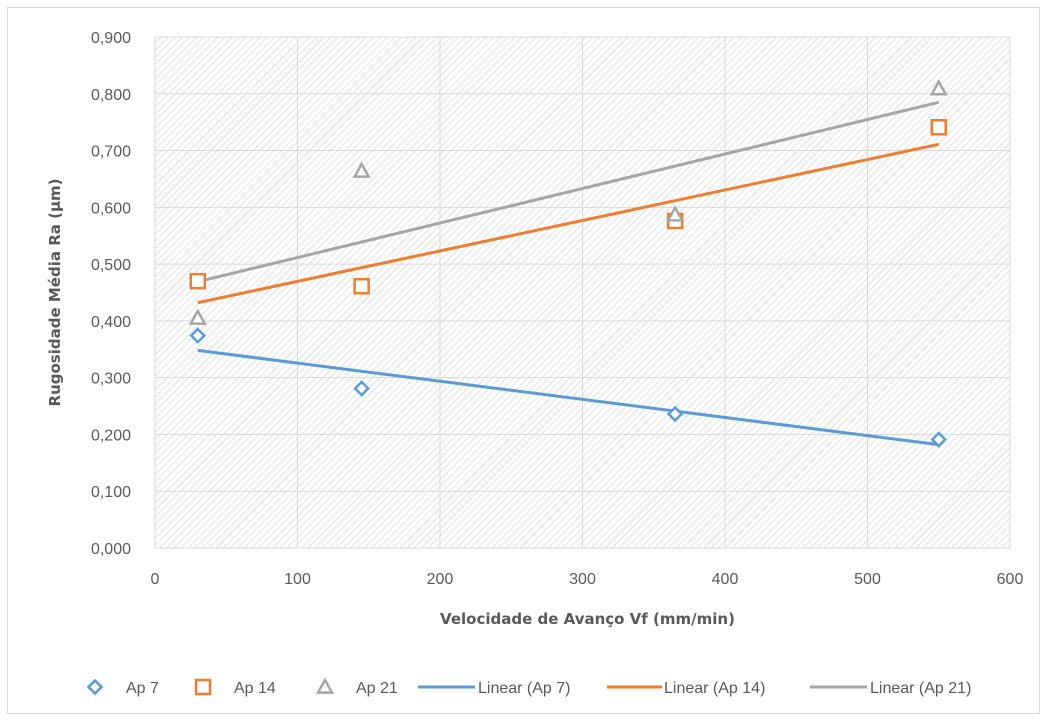 This screenshot has height=722, width=1049. What do you see at coordinates (111, 435) in the screenshot?
I see `y-tick-label: 0,200` at bounding box center [111, 435].